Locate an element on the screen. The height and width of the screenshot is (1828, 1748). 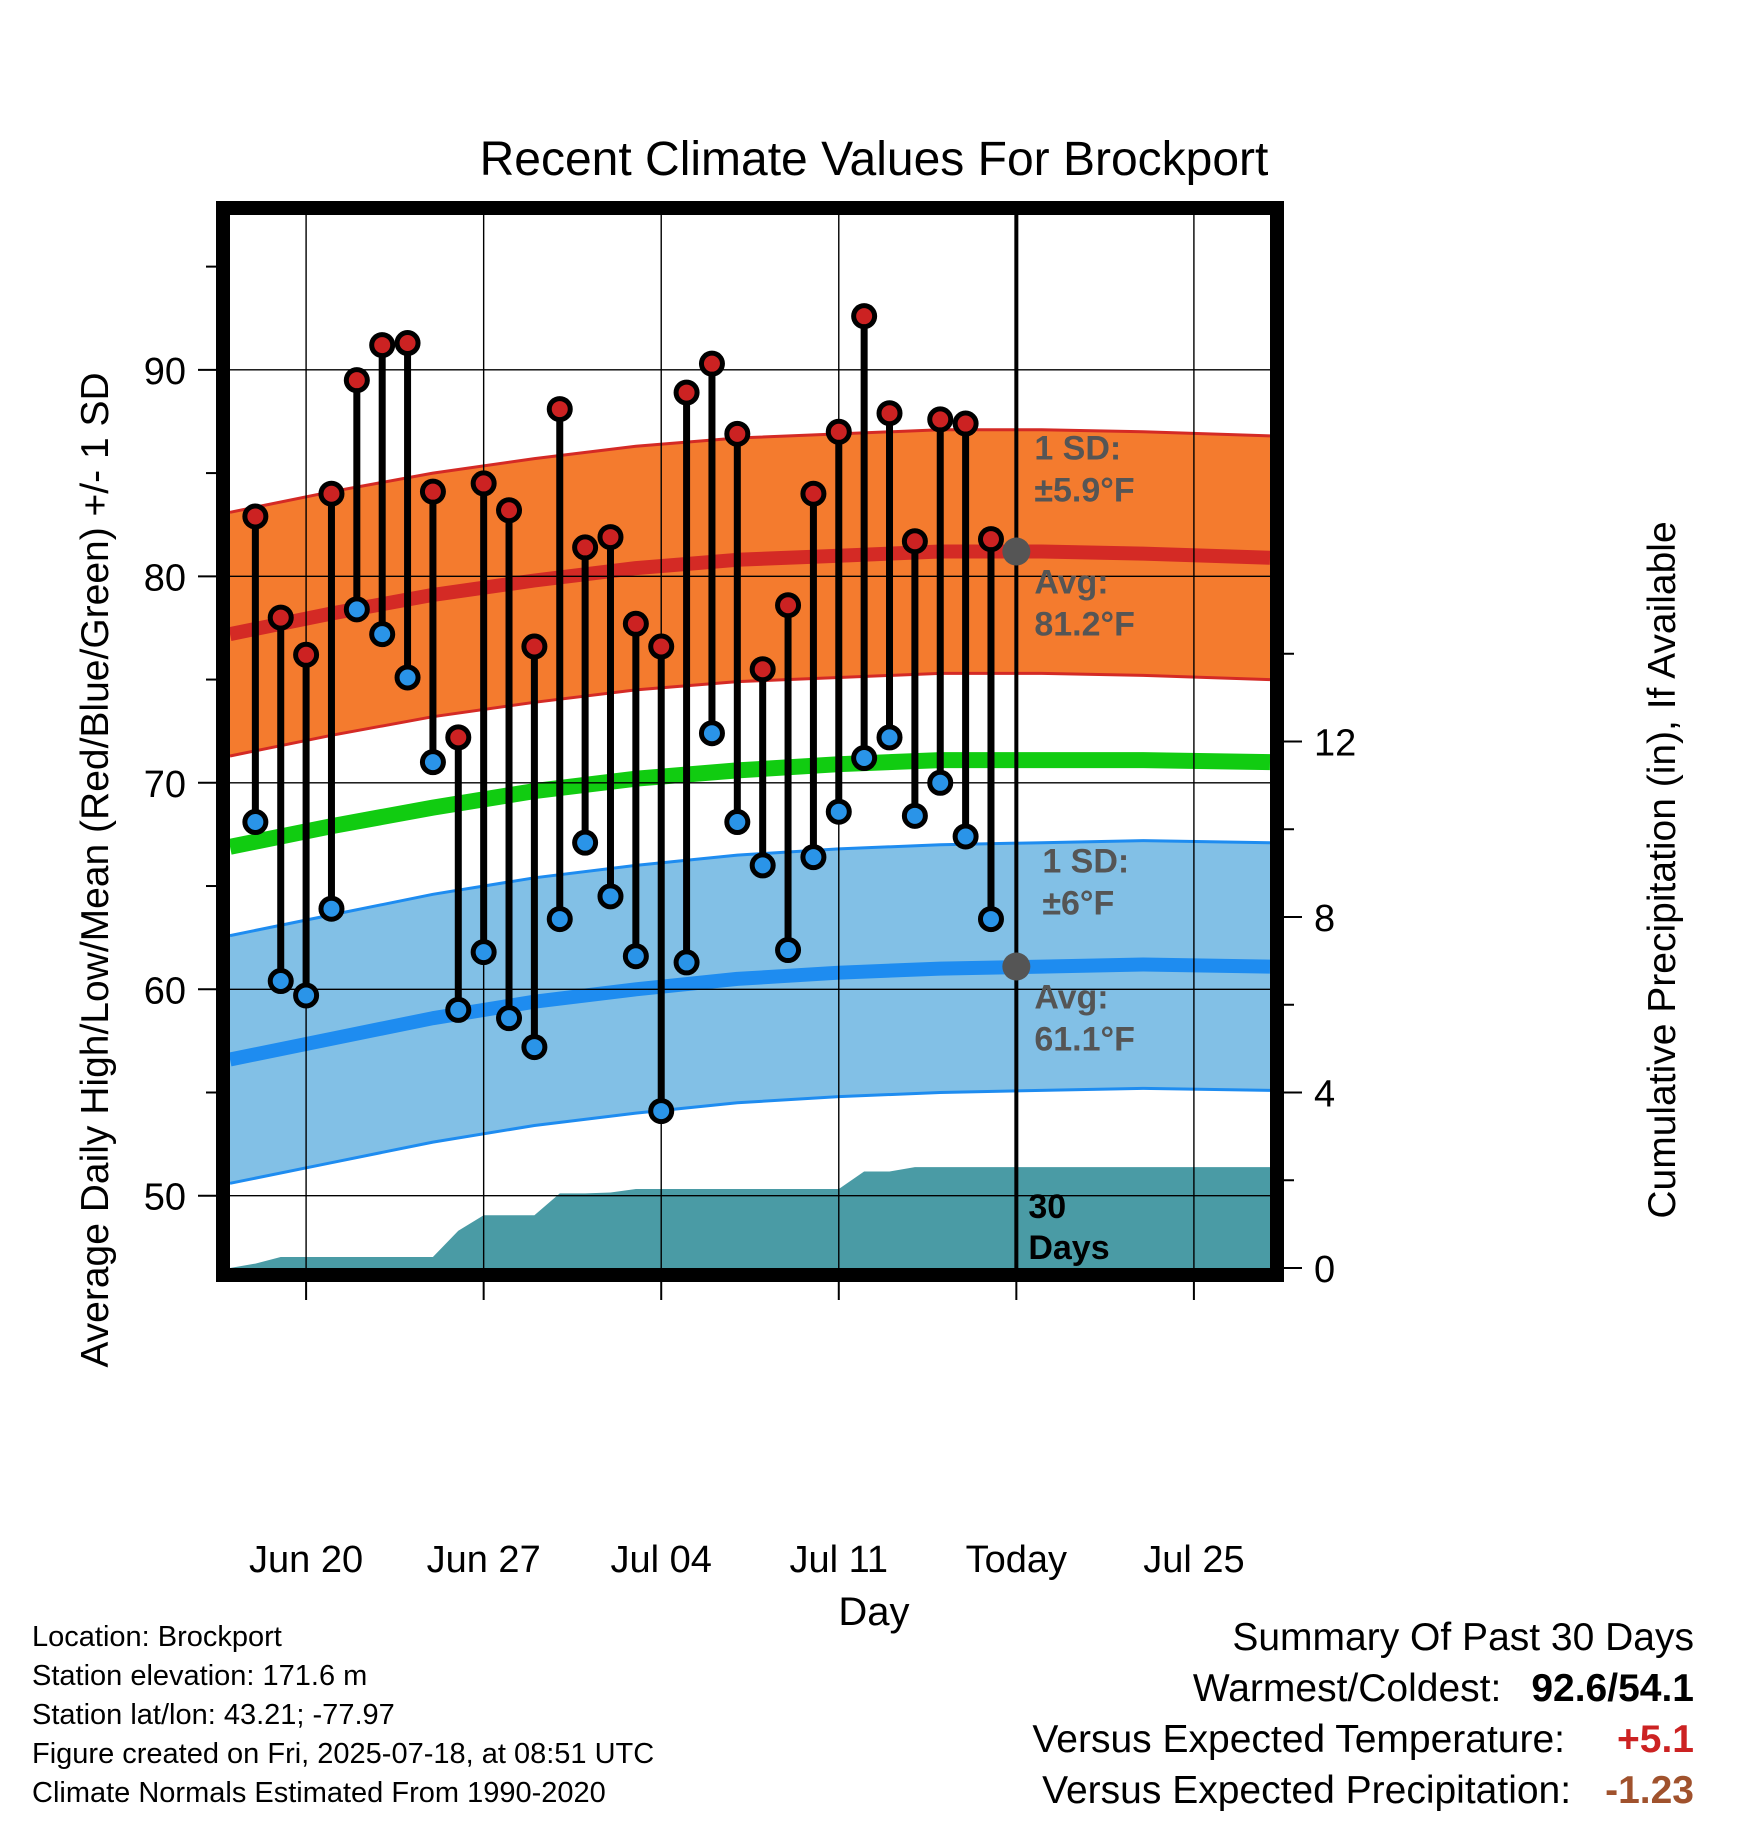
low-sd-band is located at coordinates (750, 1012).